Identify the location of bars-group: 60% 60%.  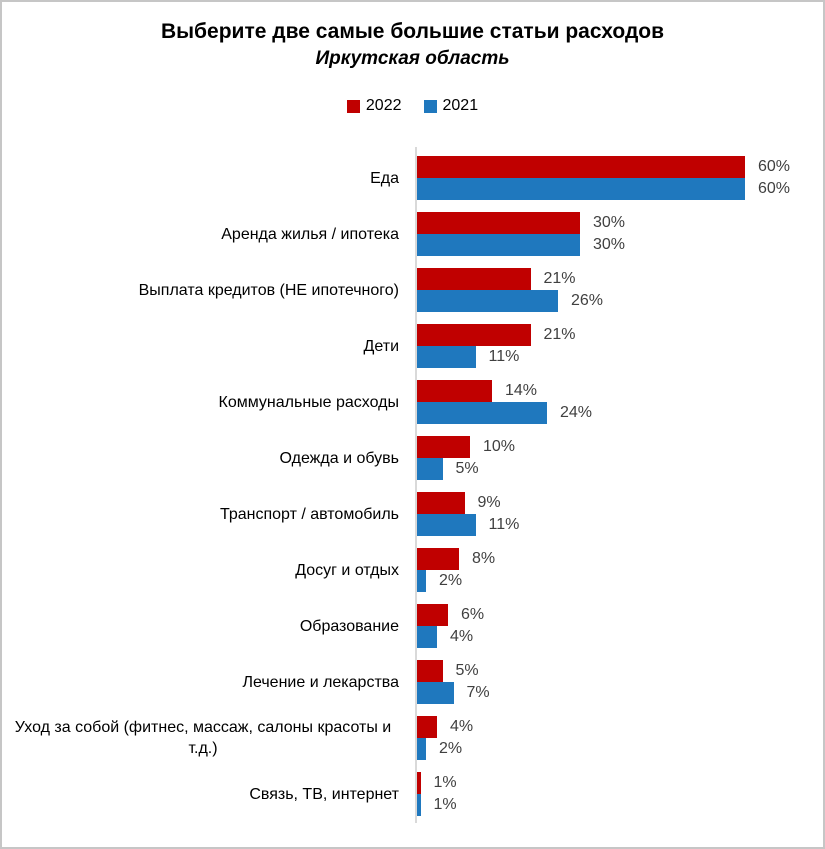
(619, 178).